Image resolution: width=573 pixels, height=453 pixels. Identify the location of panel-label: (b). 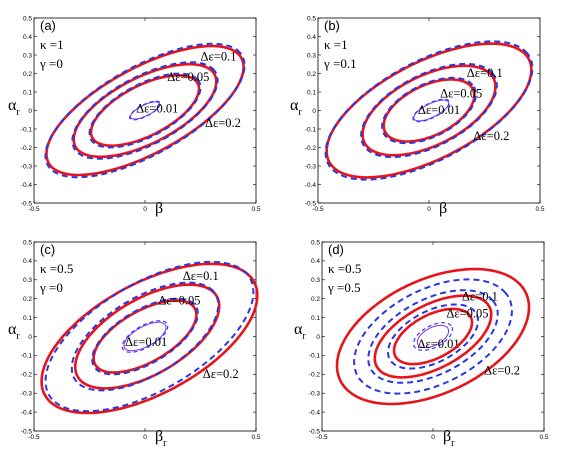
(332, 25).